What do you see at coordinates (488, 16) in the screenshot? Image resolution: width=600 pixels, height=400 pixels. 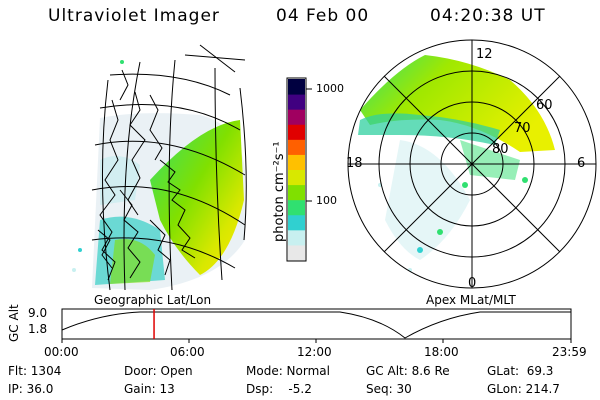 I see `time-label: 04:20:38 UT` at bounding box center [488, 16].